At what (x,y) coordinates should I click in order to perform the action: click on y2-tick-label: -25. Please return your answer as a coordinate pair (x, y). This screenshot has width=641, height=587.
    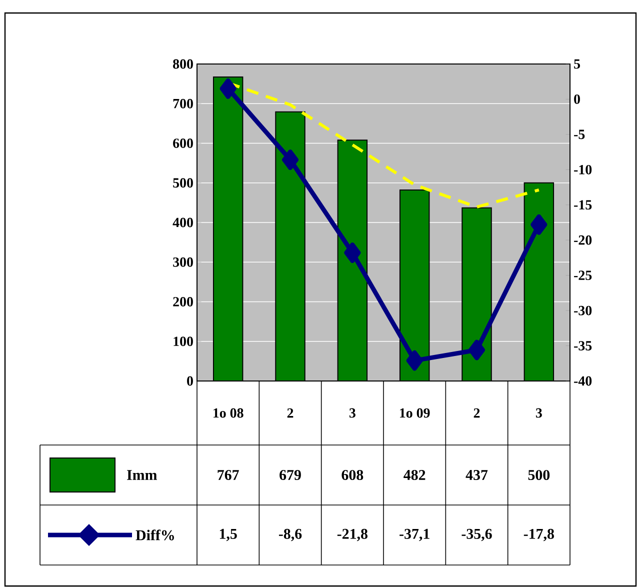
    Looking at the image, I should click on (583, 275).